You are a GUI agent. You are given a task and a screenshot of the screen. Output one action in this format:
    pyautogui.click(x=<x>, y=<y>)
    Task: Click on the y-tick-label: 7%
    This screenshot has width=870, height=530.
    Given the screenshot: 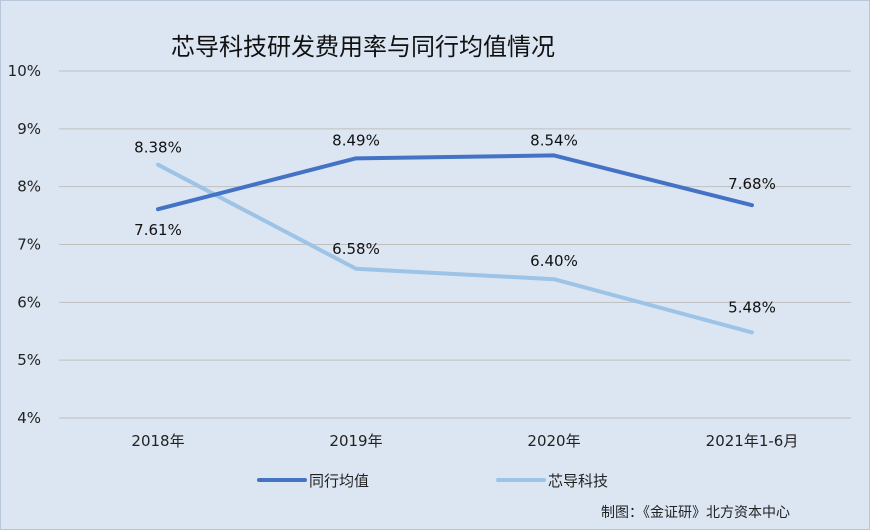 What is the action you would take?
    pyautogui.click(x=29, y=245)
    